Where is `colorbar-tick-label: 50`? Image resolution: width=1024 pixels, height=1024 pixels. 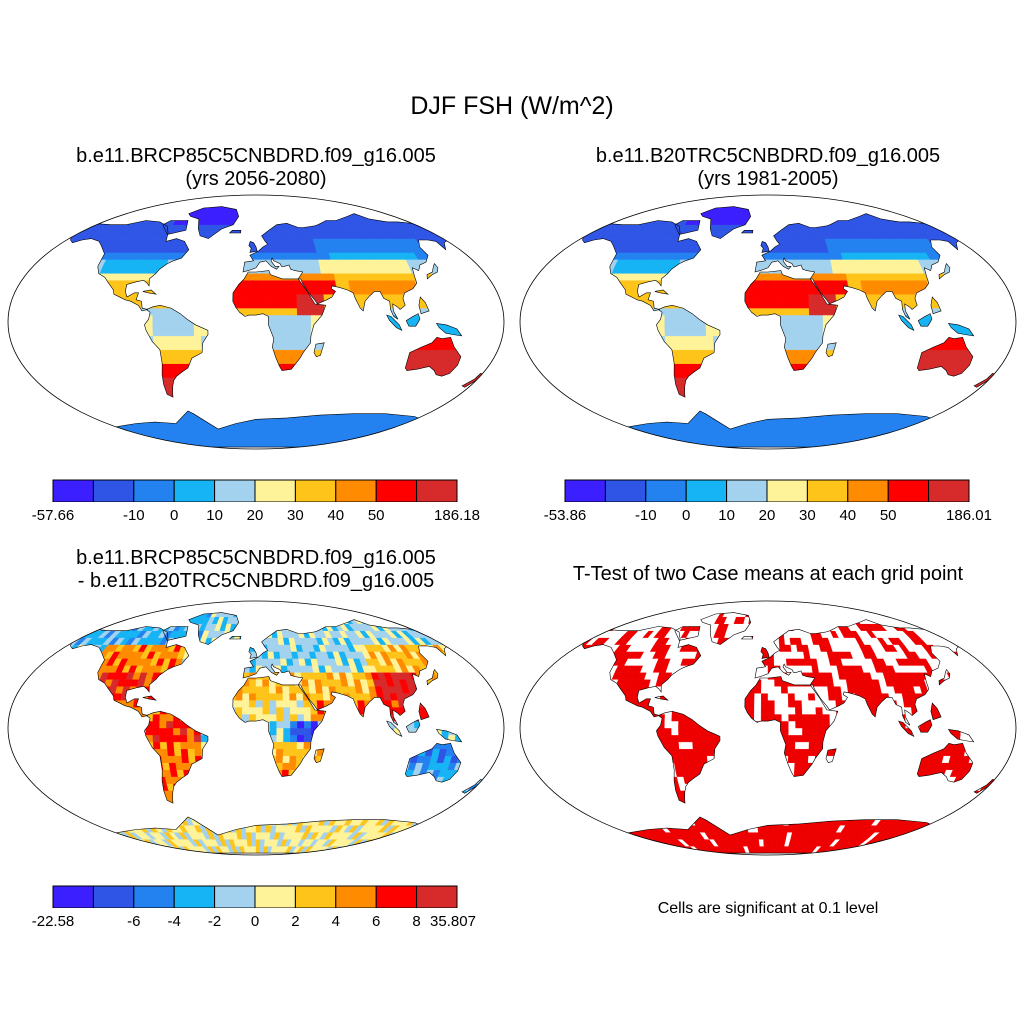 colorbar-tick-label: 50 is located at coordinates (888, 515).